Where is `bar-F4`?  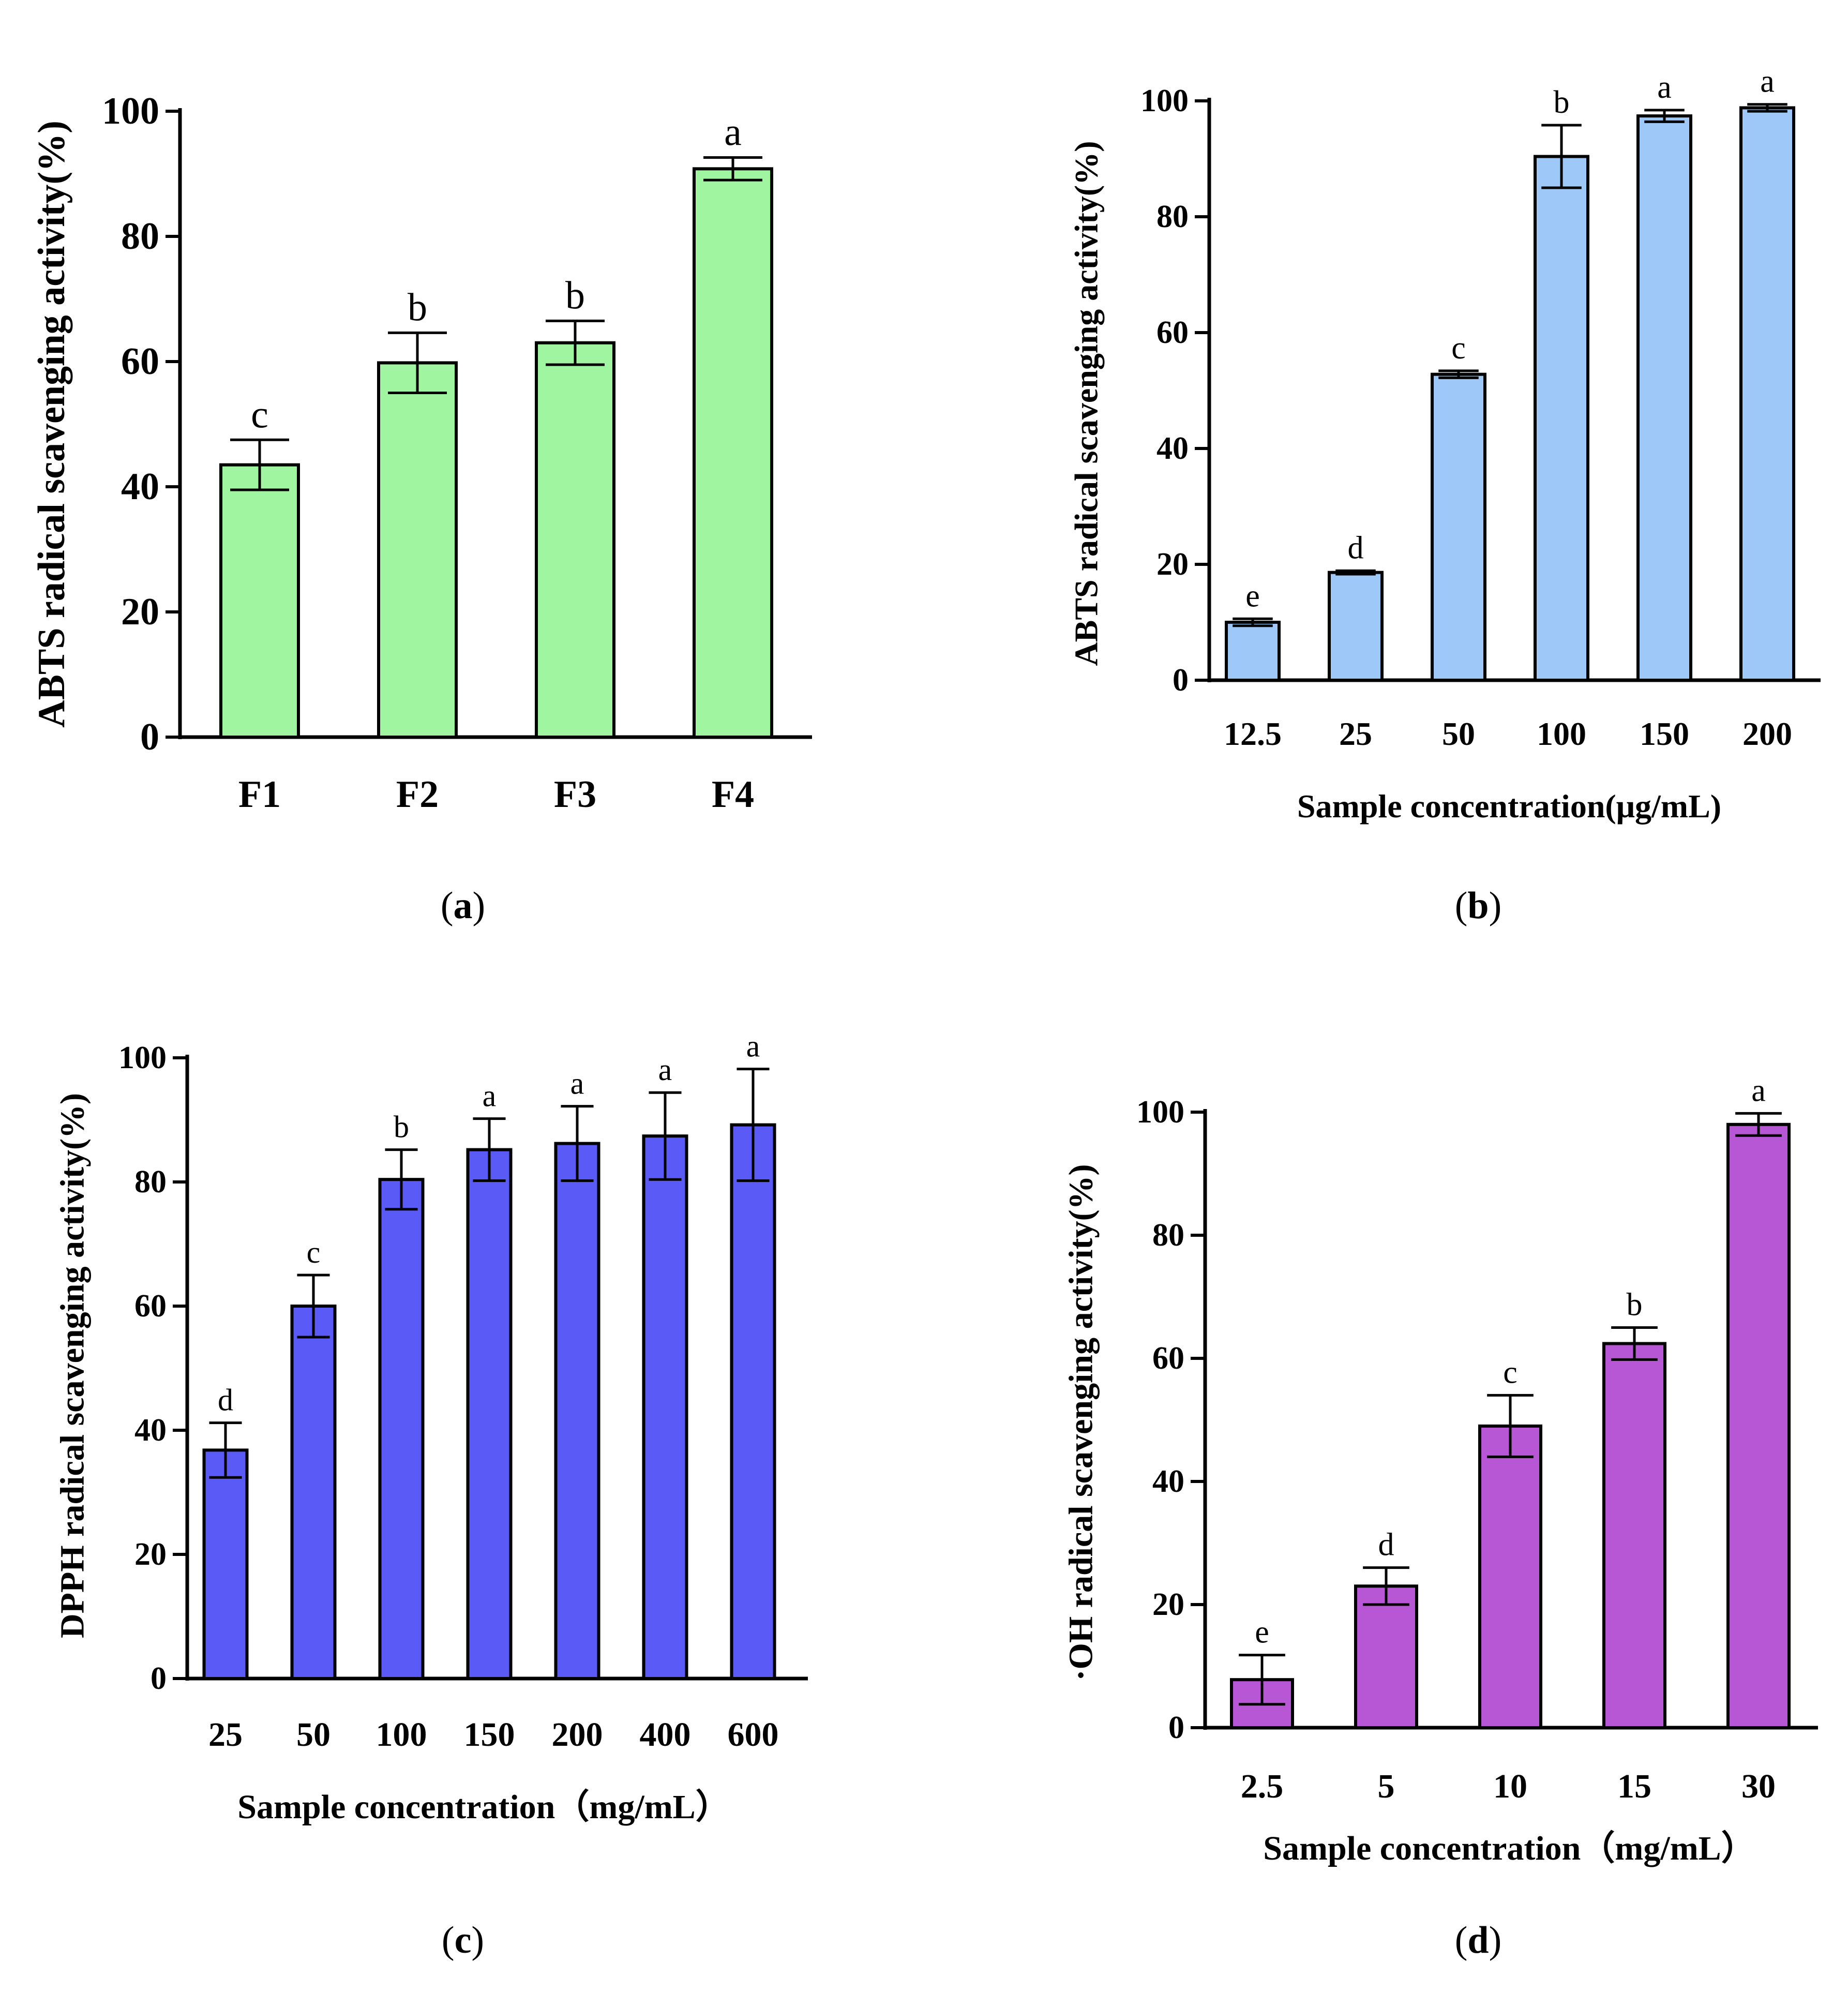 bar-F4 is located at coordinates (733, 453).